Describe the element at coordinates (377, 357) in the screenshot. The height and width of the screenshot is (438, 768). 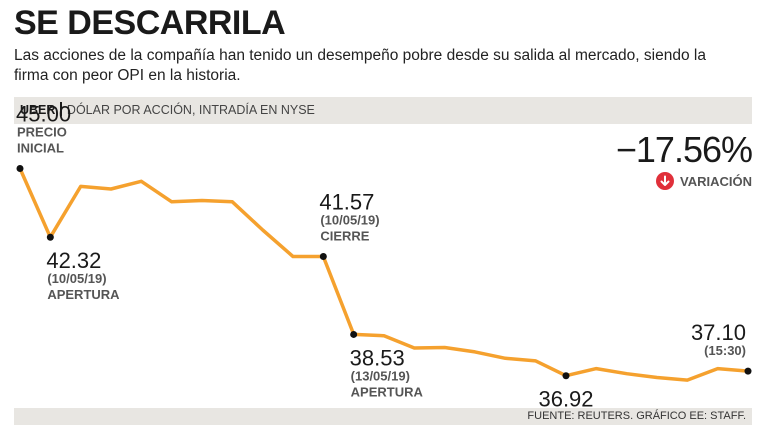
I see `annotation-value: 38.53` at that location.